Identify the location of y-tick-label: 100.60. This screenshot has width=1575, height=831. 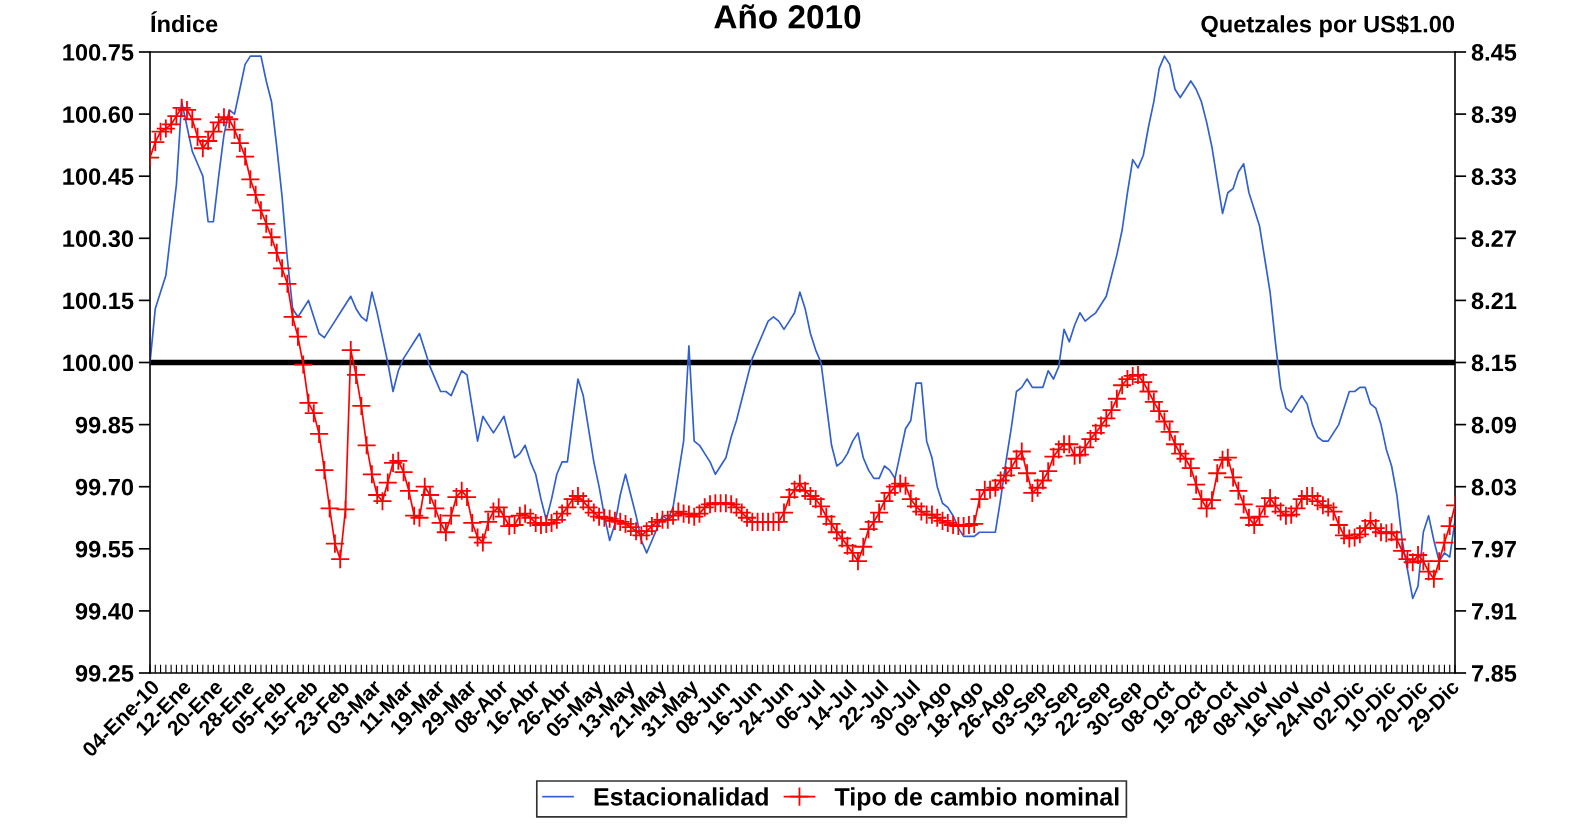
(98, 114).